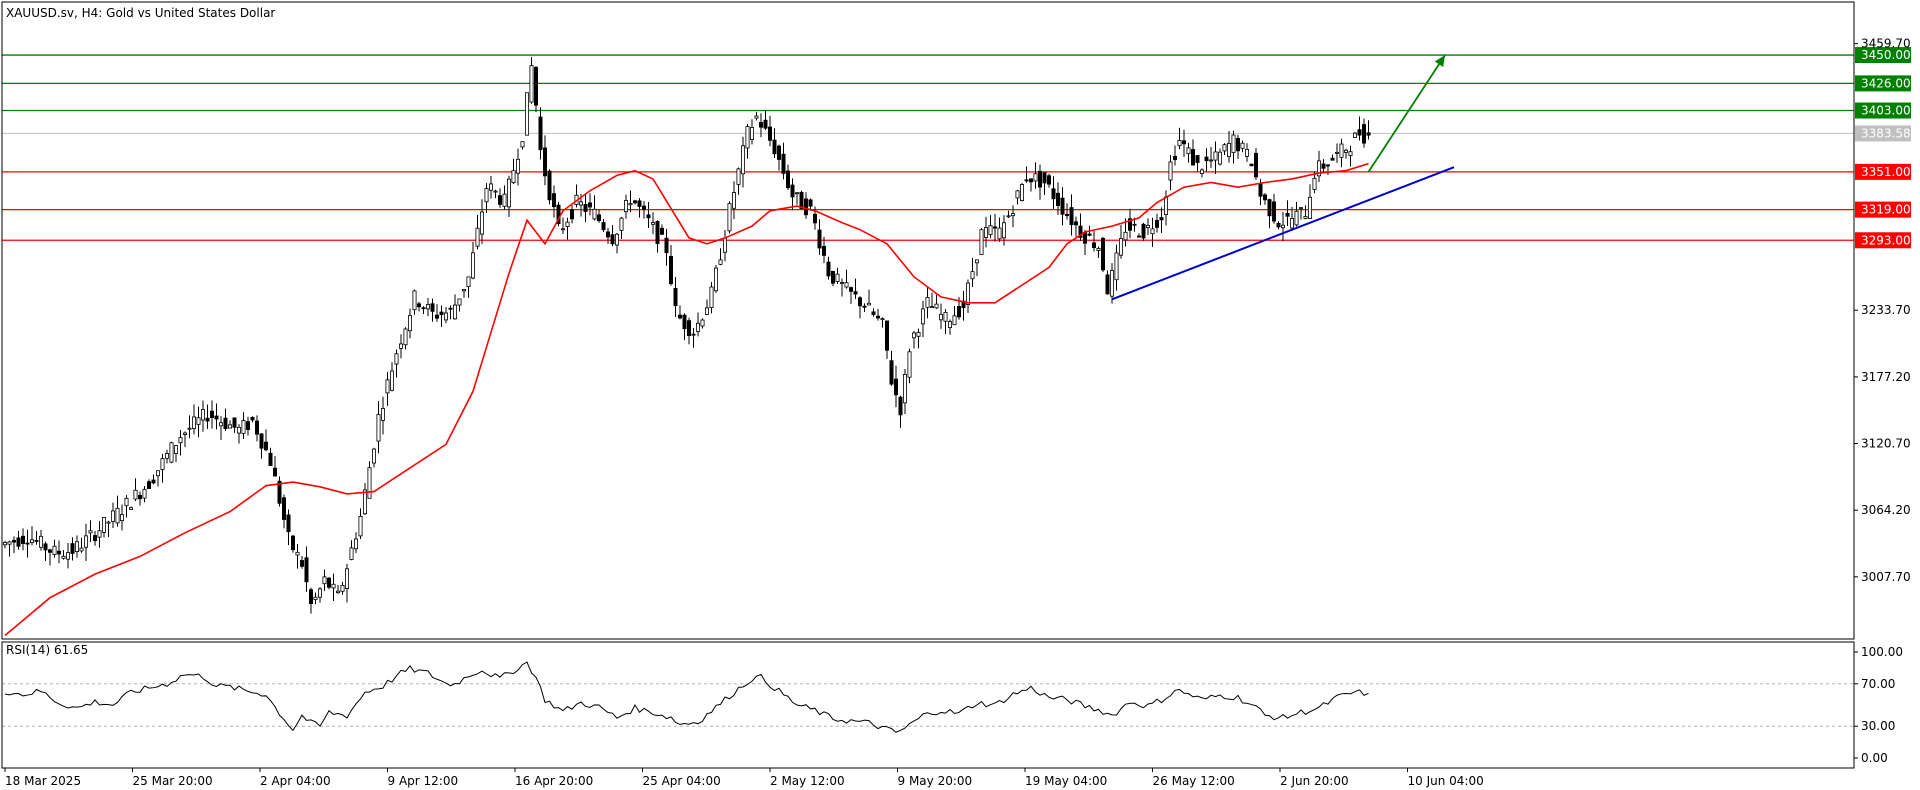 Image resolution: width=1920 pixels, height=790 pixels. What do you see at coordinates (1886, 44) in the screenshot?
I see `y-tick-label: 3459.70` at bounding box center [1886, 44].